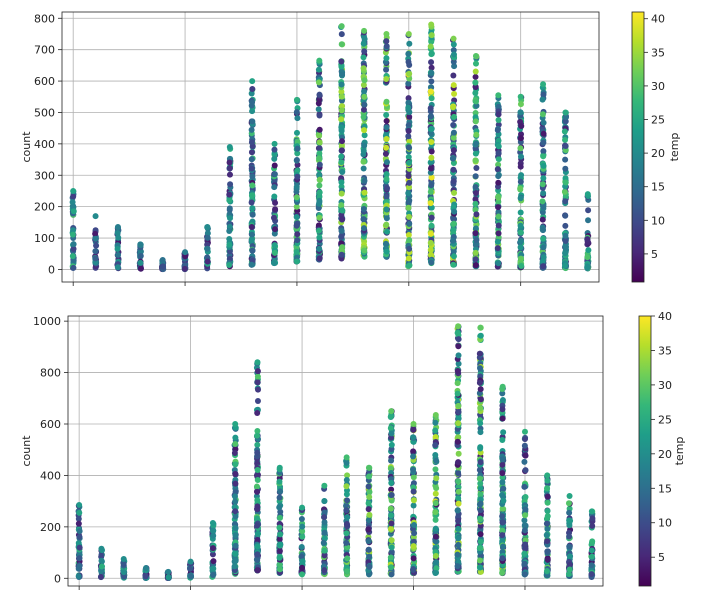 This screenshot has width=712, height=603. Describe the element at coordinates (44, 50) in the screenshot. I see `y-tick-label: 700` at that location.